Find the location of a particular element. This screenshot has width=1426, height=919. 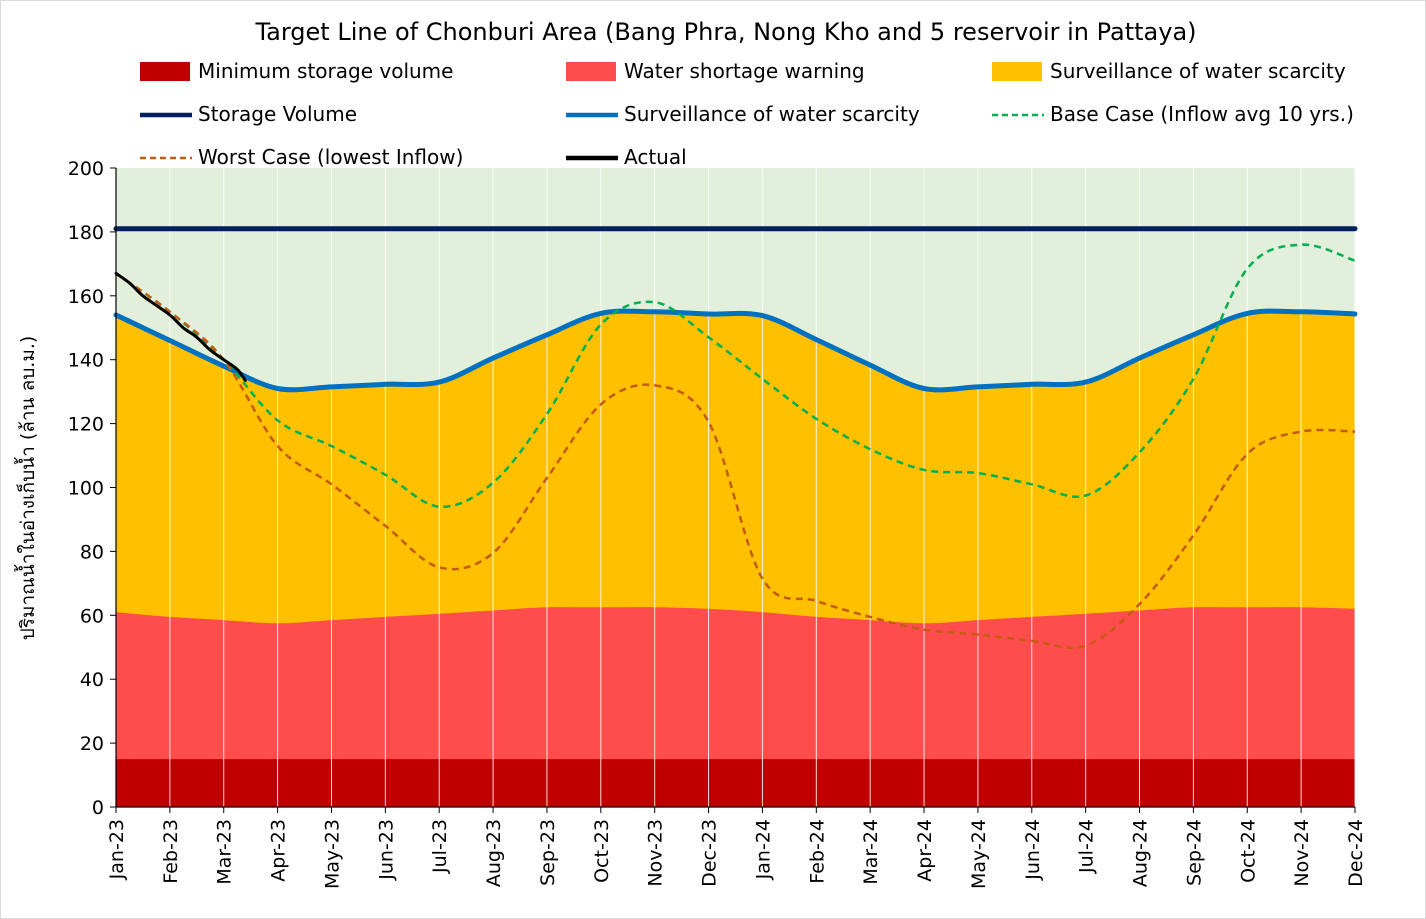

x-tick-label: Feb-23 is located at coordinates (171, 851).